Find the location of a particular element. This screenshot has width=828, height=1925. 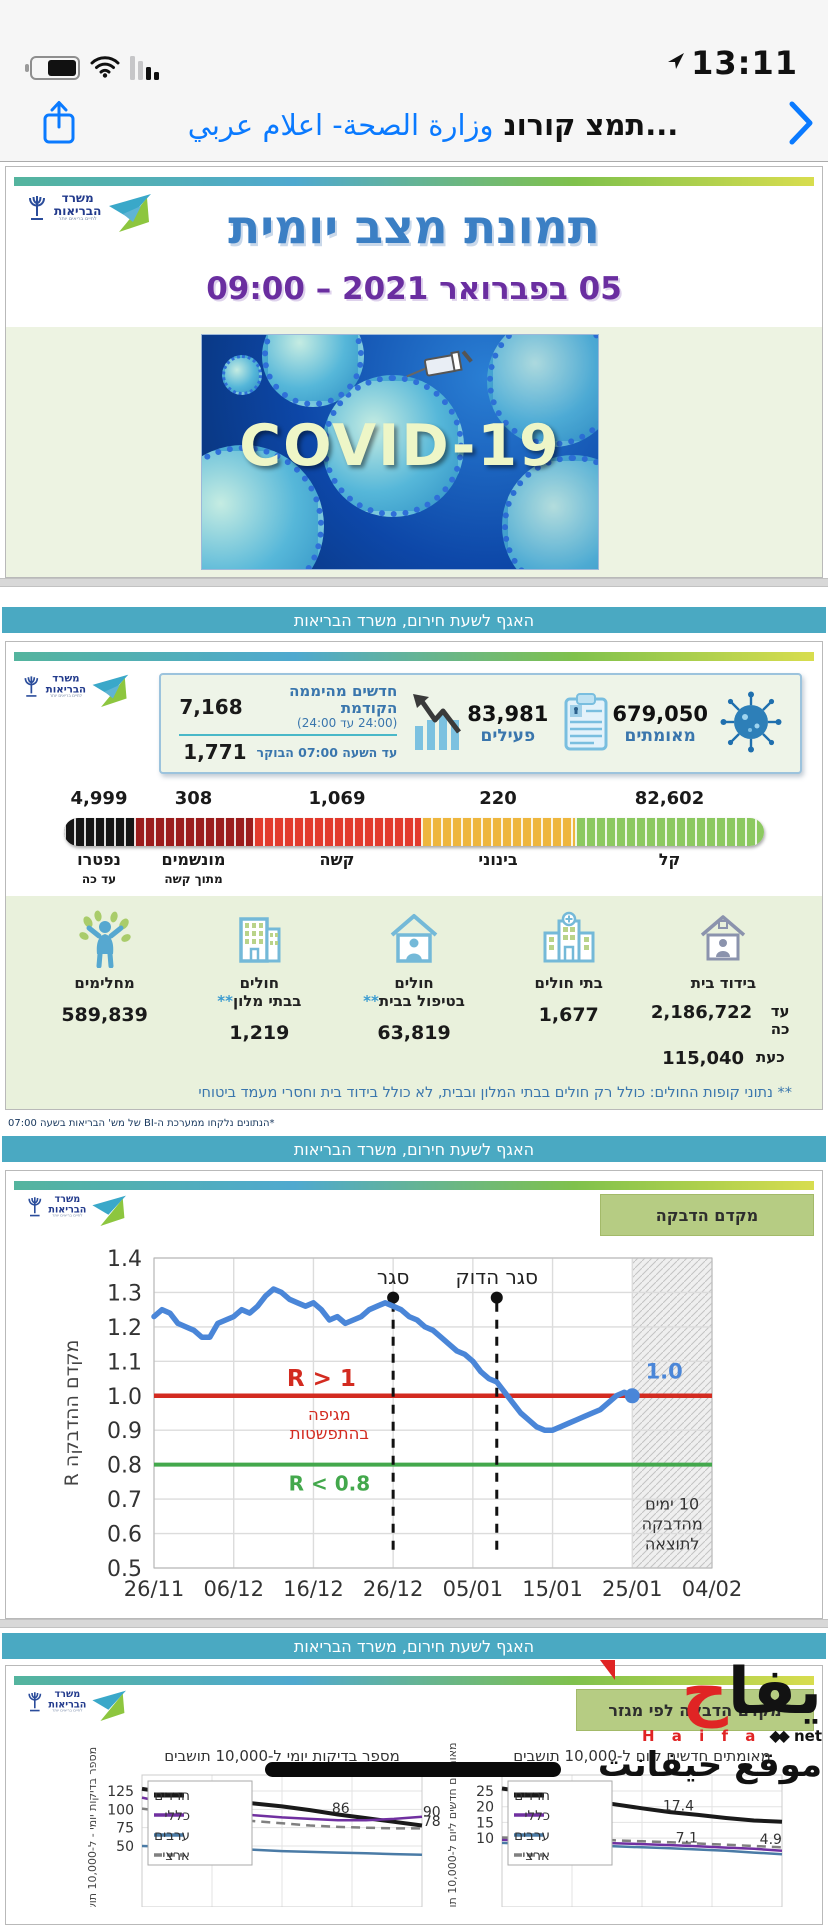

covid19-image: COVID-19 is located at coordinates (400, 452).